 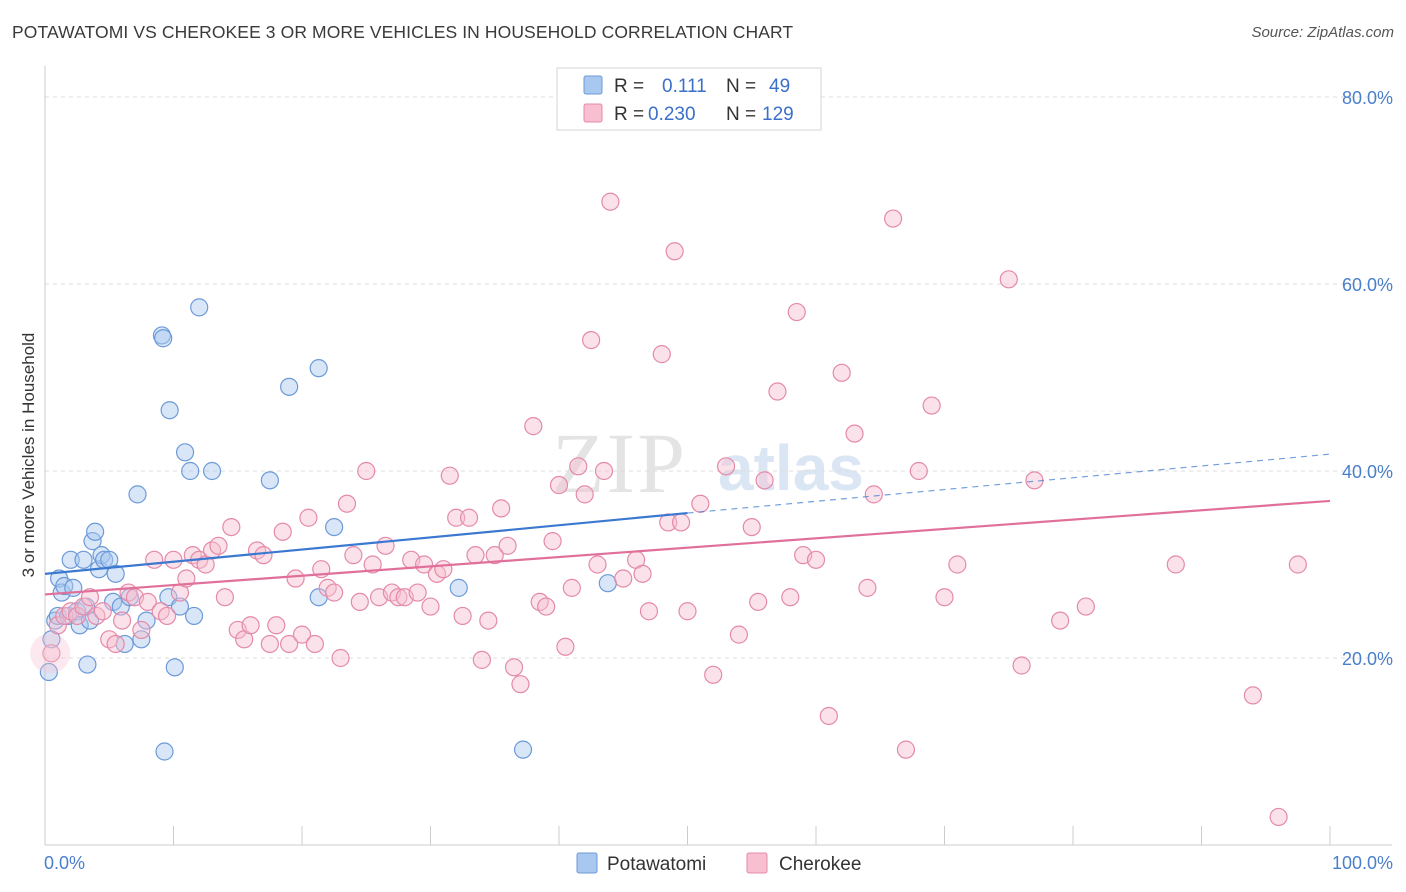 What do you see at coordinates (778, 114) in the screenshot?
I see `legend-n-value: 129` at bounding box center [778, 114].